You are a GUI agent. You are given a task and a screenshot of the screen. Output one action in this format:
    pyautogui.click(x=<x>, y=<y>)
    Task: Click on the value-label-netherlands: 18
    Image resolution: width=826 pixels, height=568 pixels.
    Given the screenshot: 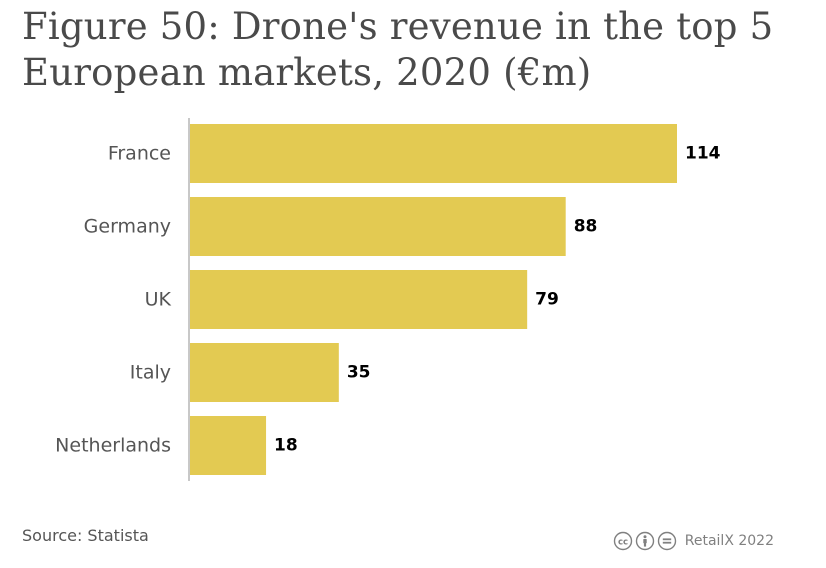 What is the action you would take?
    pyautogui.click(x=286, y=446)
    